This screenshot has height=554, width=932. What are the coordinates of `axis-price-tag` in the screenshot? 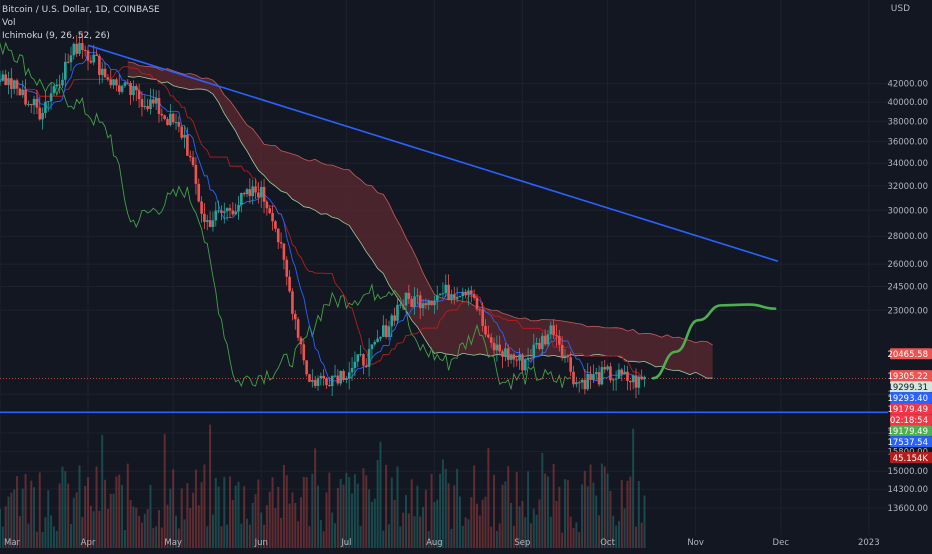 It's located at (911, 409).